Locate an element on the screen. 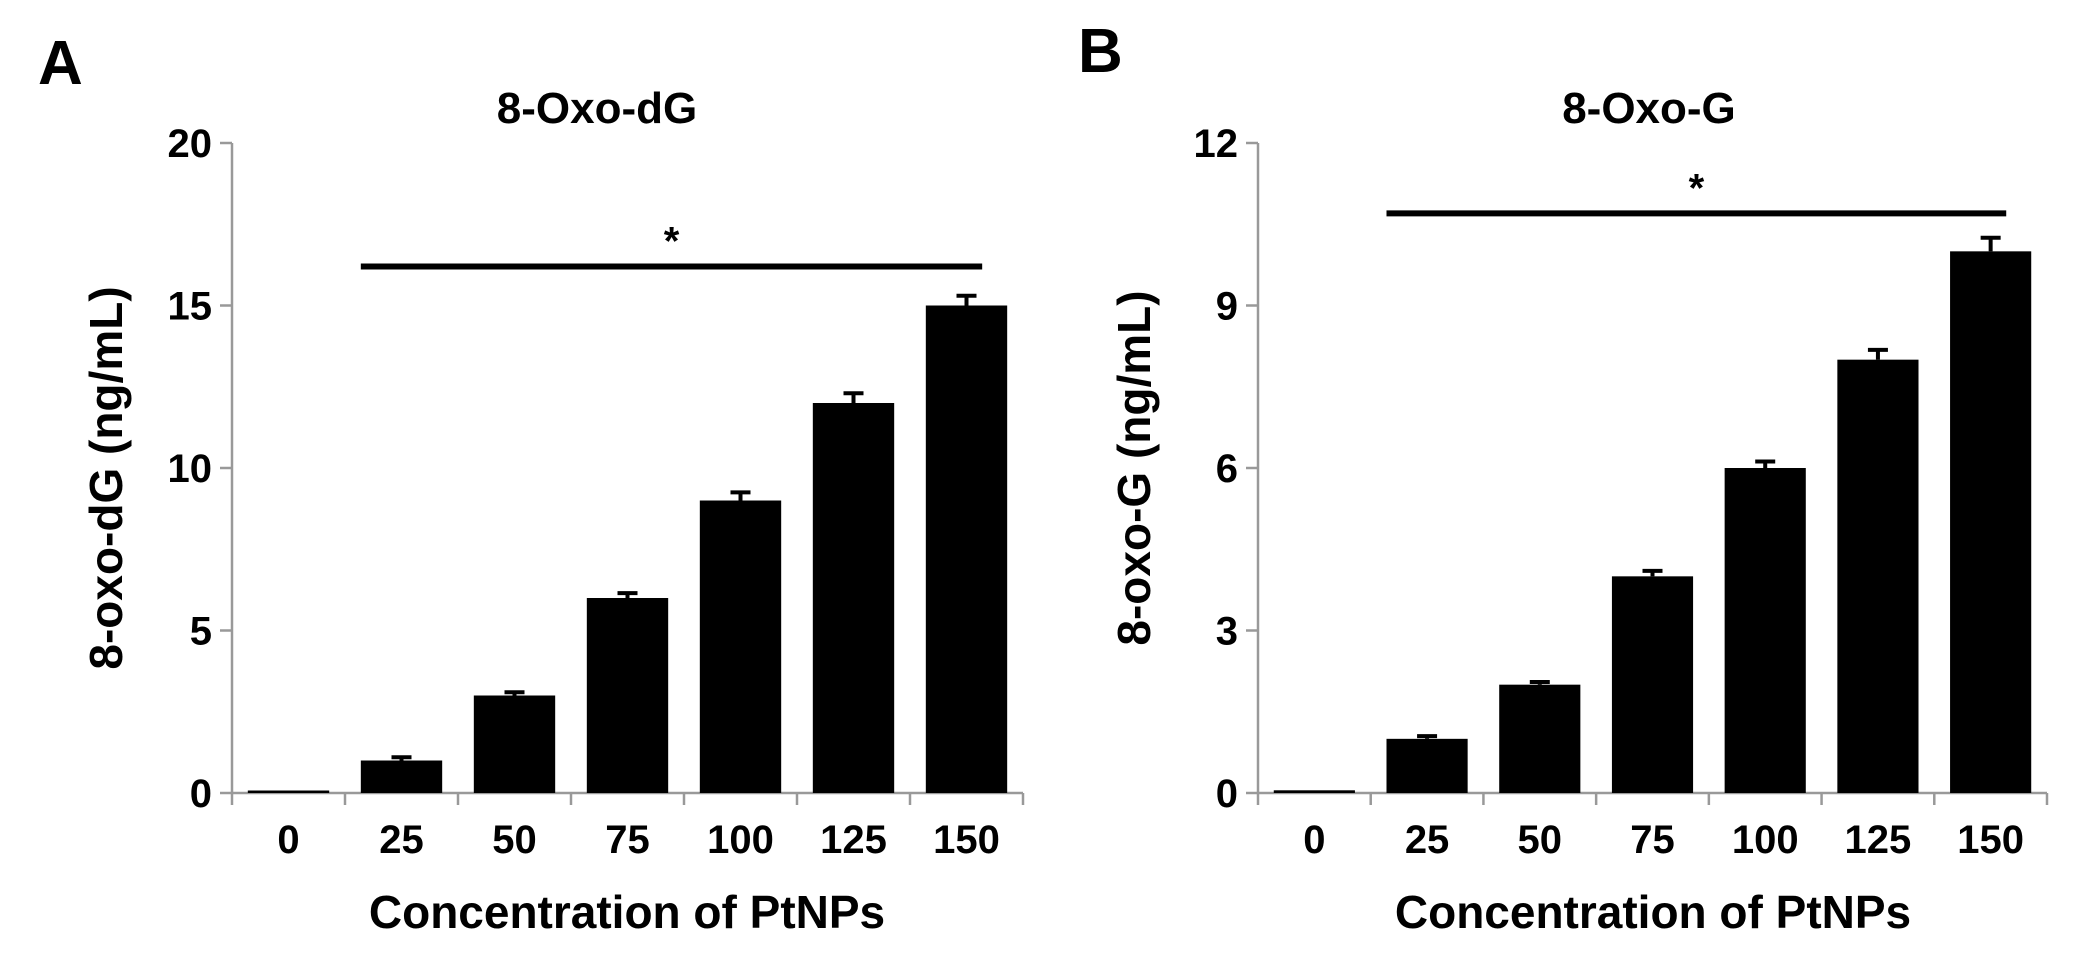  x-tick-label-a: 0 is located at coordinates (288, 840).